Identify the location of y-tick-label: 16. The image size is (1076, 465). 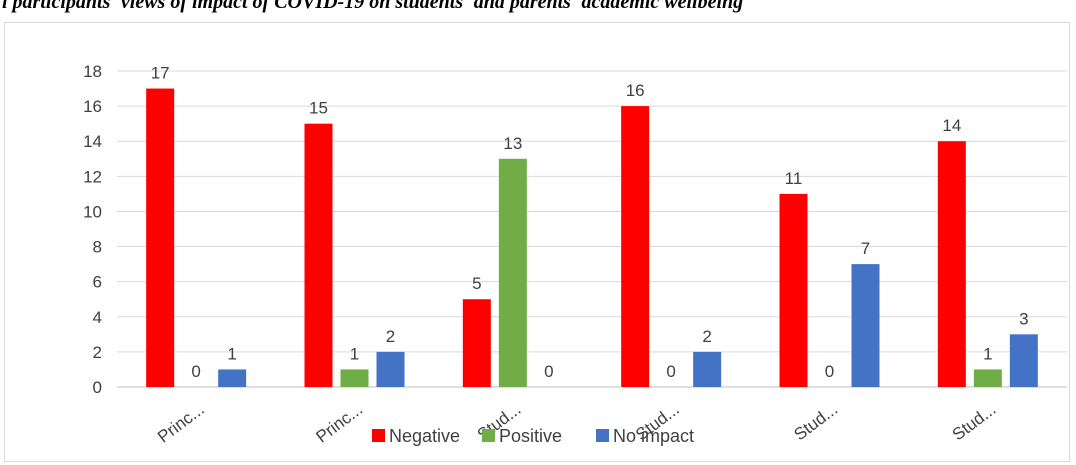
(92, 106).